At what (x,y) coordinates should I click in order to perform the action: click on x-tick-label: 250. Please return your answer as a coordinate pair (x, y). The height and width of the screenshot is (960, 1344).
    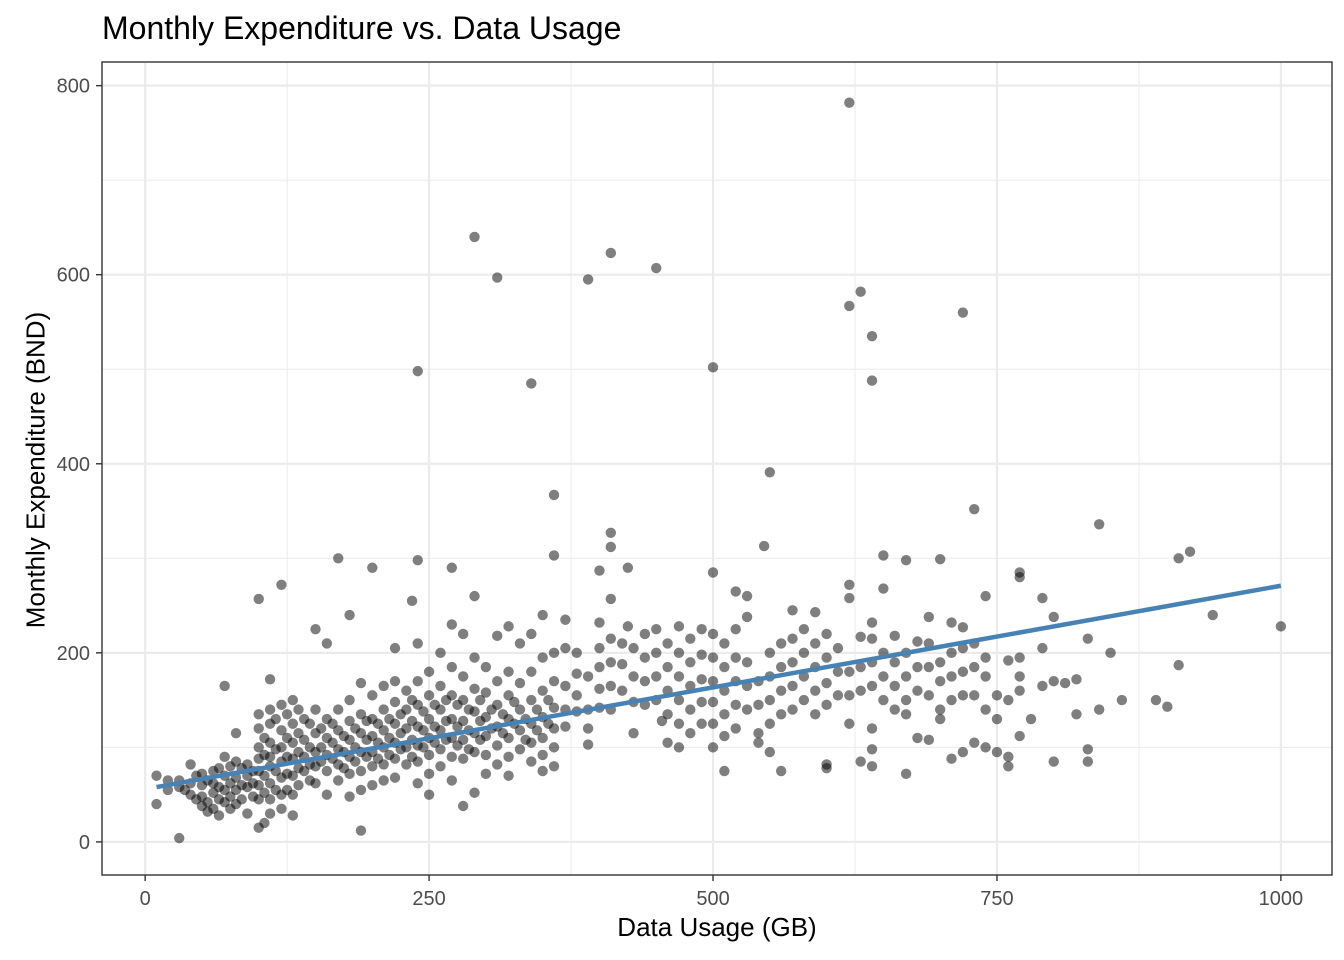
    Looking at the image, I should click on (428, 899).